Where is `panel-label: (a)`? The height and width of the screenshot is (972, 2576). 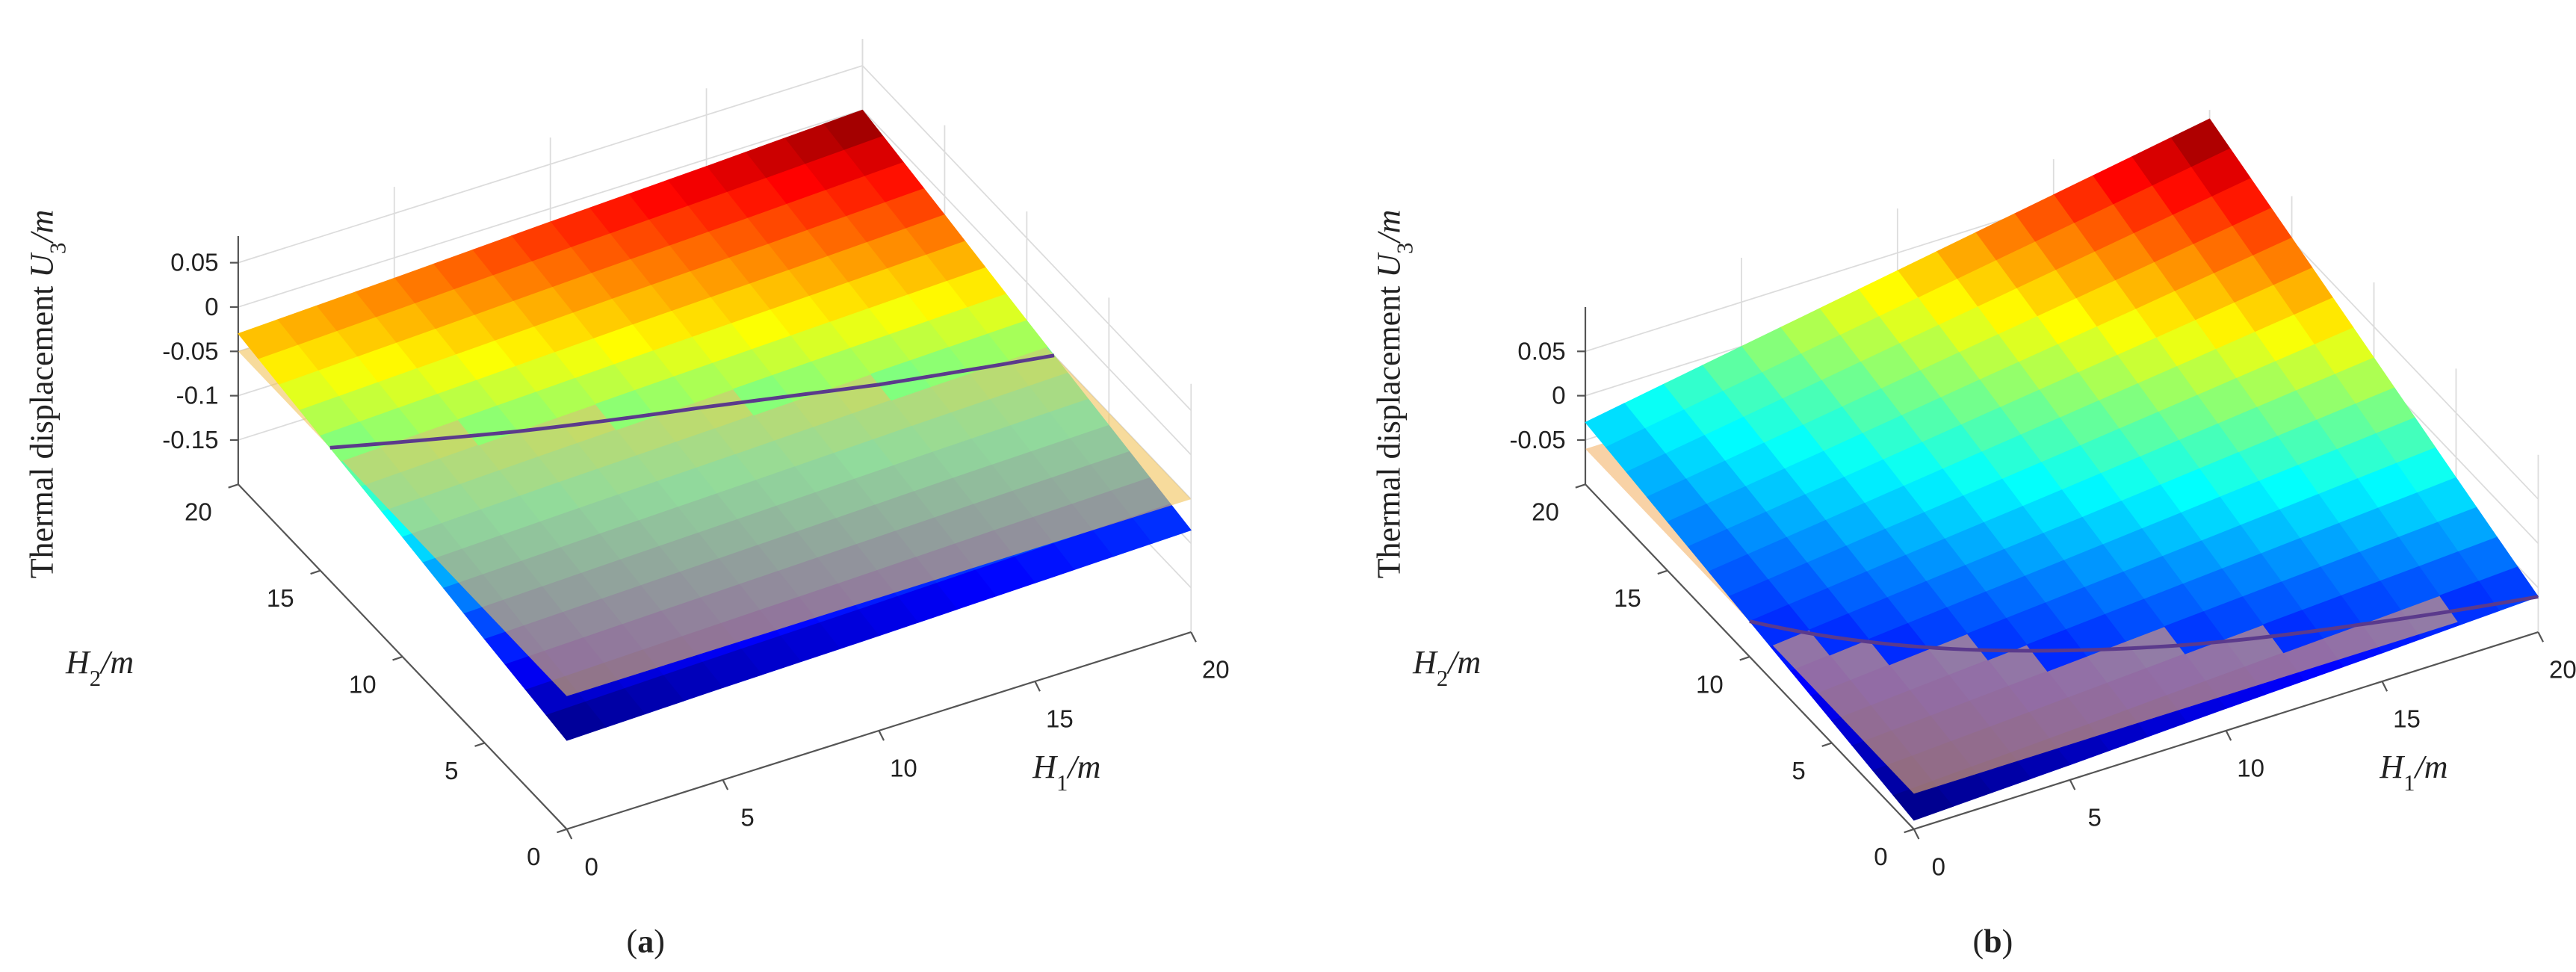 panel-label: (a) is located at coordinates (646, 942).